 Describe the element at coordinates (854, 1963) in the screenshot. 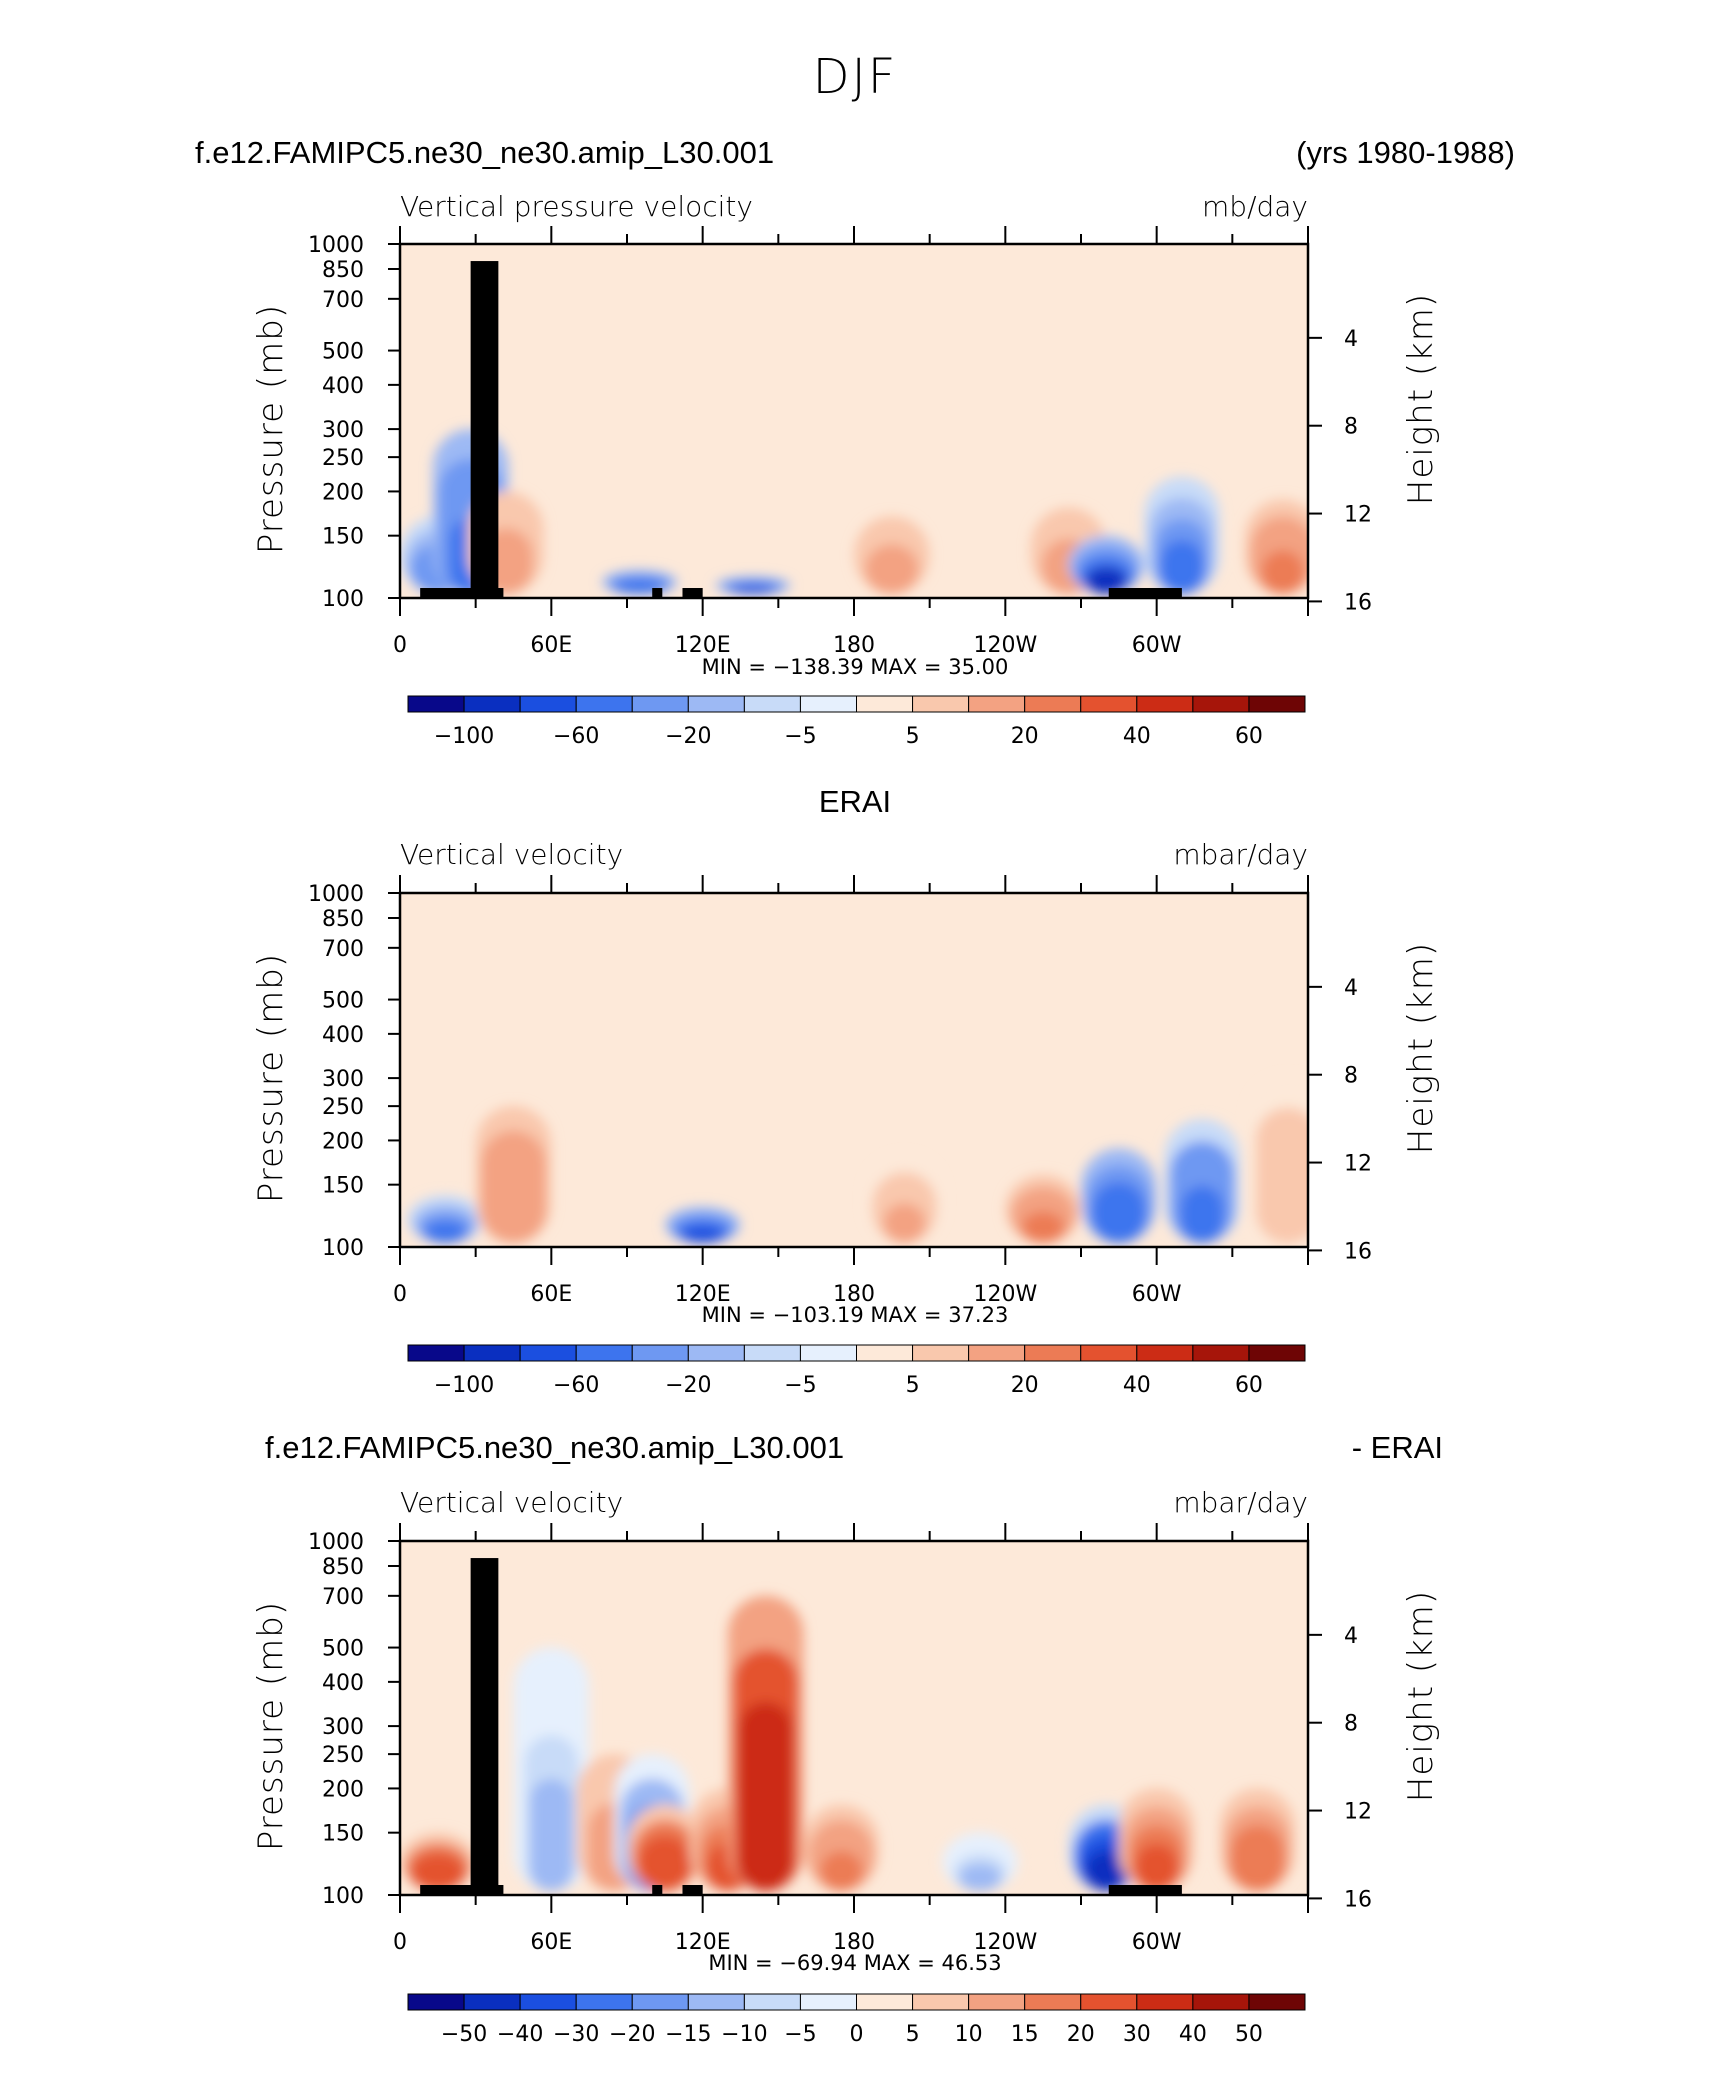

I see `panel-minmax: MIN = −69.94 MAX = 46.53` at that location.